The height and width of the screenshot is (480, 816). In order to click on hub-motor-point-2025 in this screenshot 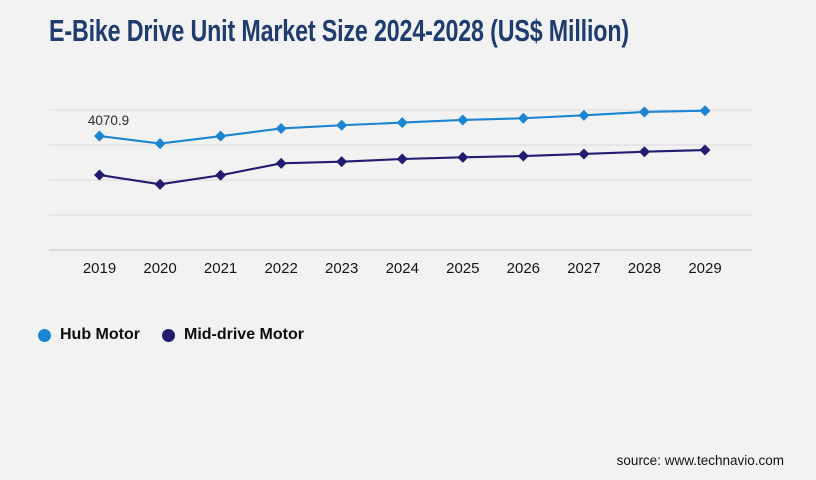, I will do `click(463, 120)`.